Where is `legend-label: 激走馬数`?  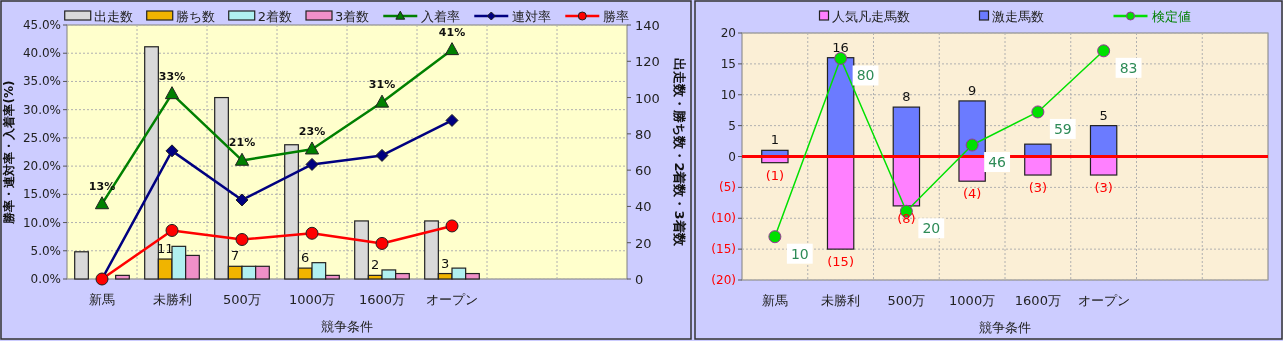
legend-label: 激走馬数 is located at coordinates (1017, 16).